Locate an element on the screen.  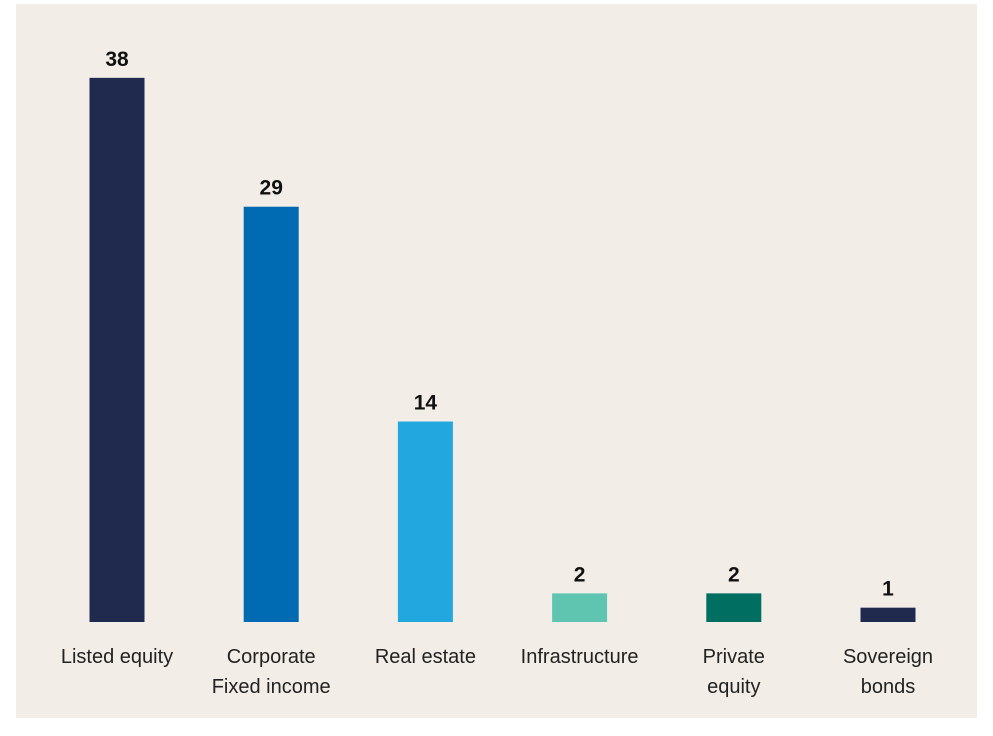
value-label: 1 is located at coordinates (888, 589).